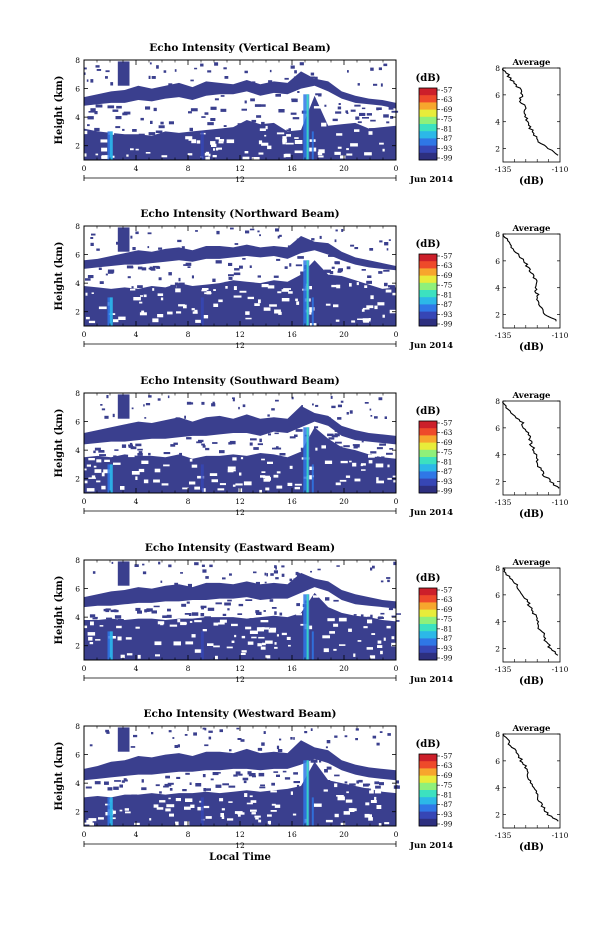  Describe the element at coordinates (239, 214) in the screenshot. I see `panel-title: Echo Intensity (Northward Beam)` at that location.